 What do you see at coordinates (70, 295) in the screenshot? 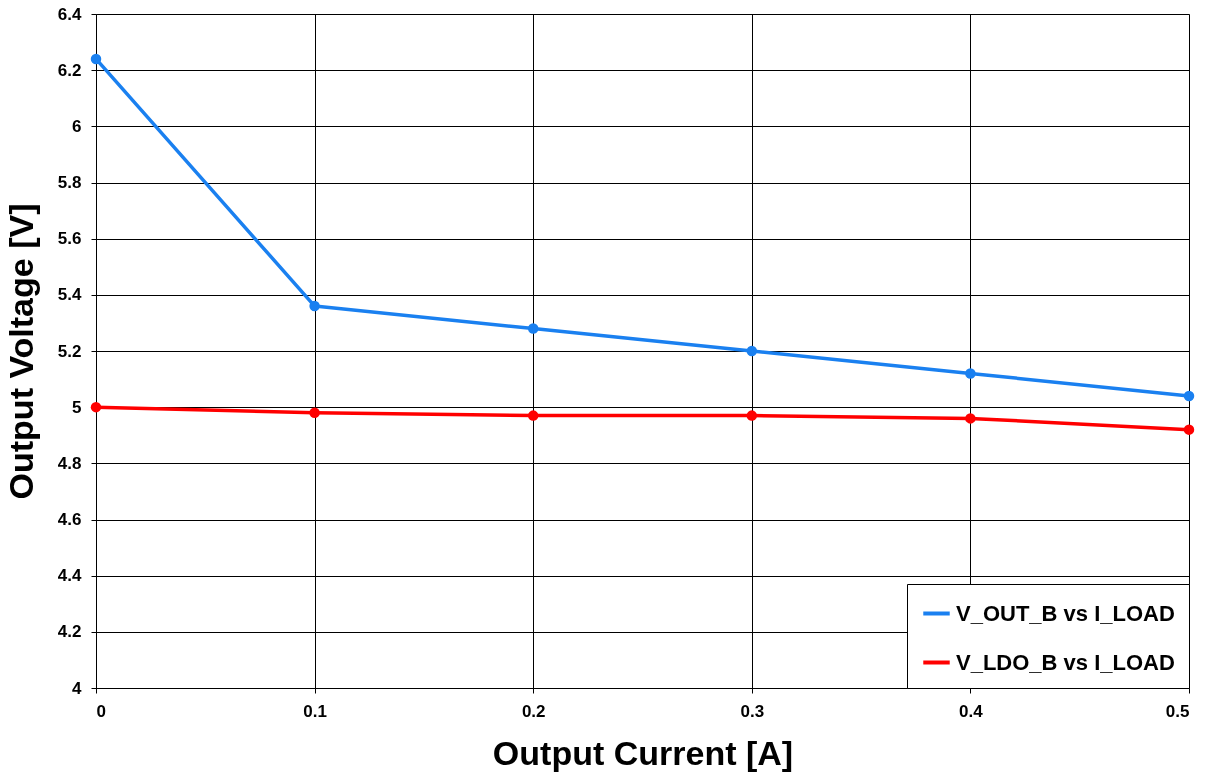
I see `y-tick-label: 5.4` at bounding box center [70, 295].